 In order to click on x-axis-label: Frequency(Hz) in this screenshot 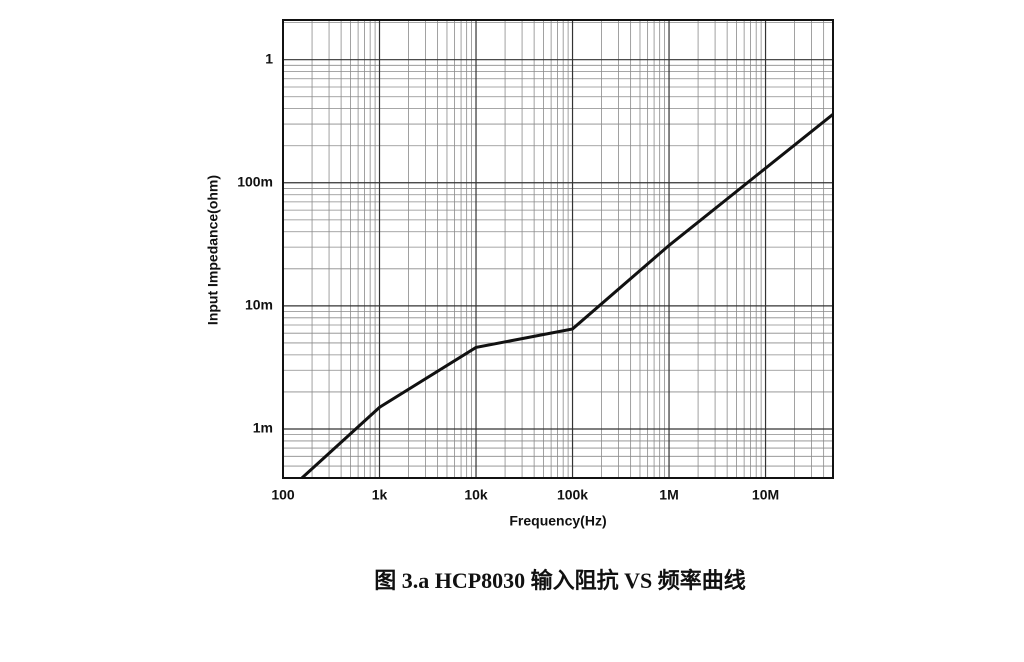, I will do `click(557, 521)`.